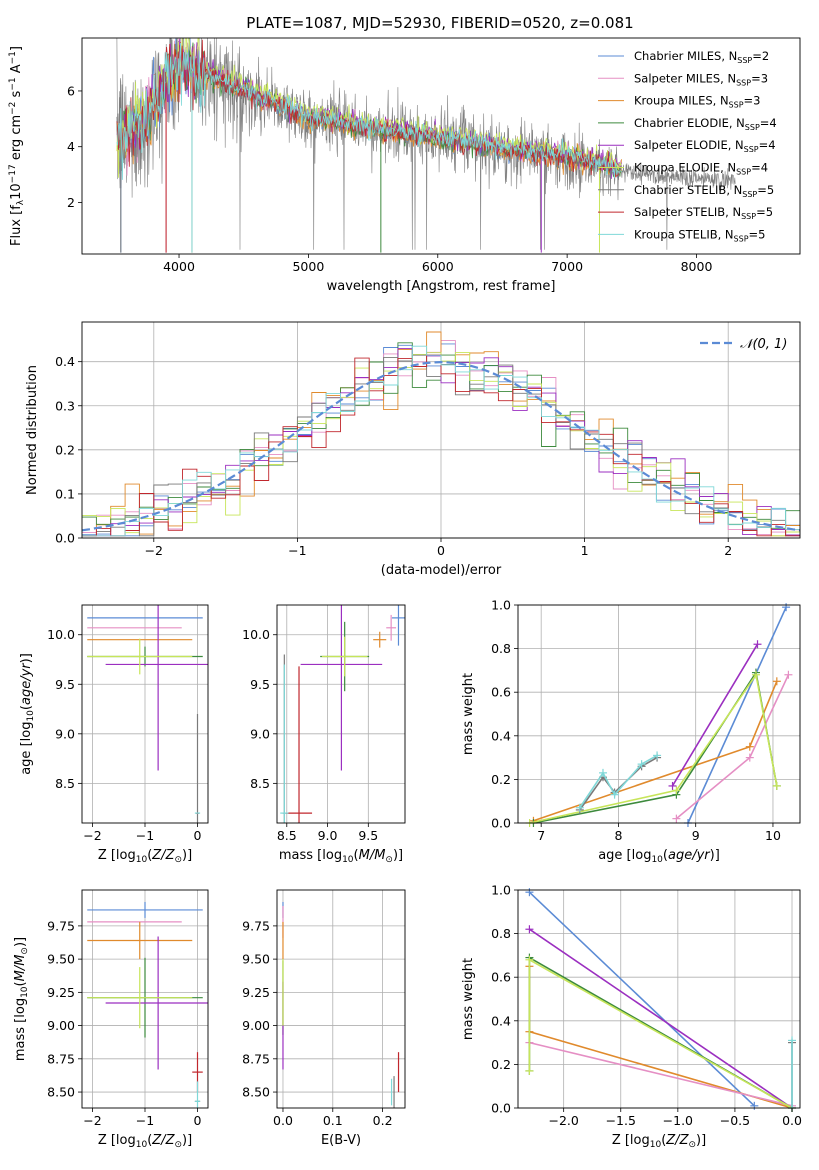 Image resolution: width=819 pixels, height=1170 pixels. Describe the element at coordinates (256, 1092) in the screenshot. I see `y-tick-label: 8.50` at that location.